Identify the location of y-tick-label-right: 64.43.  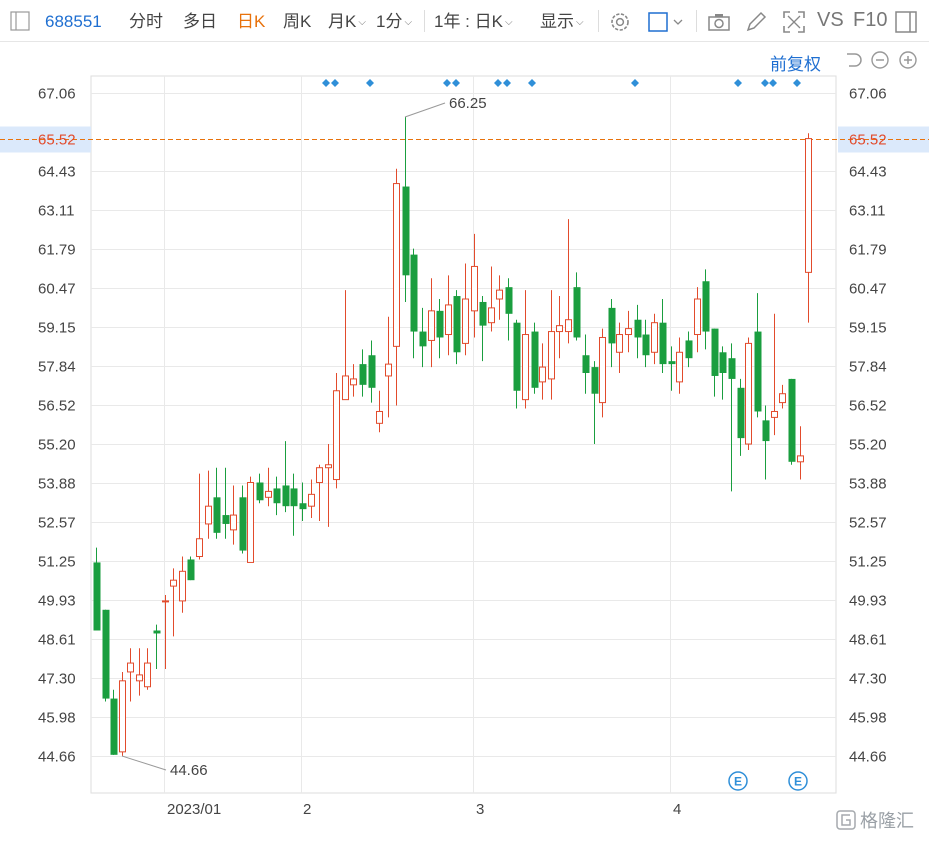
(868, 172).